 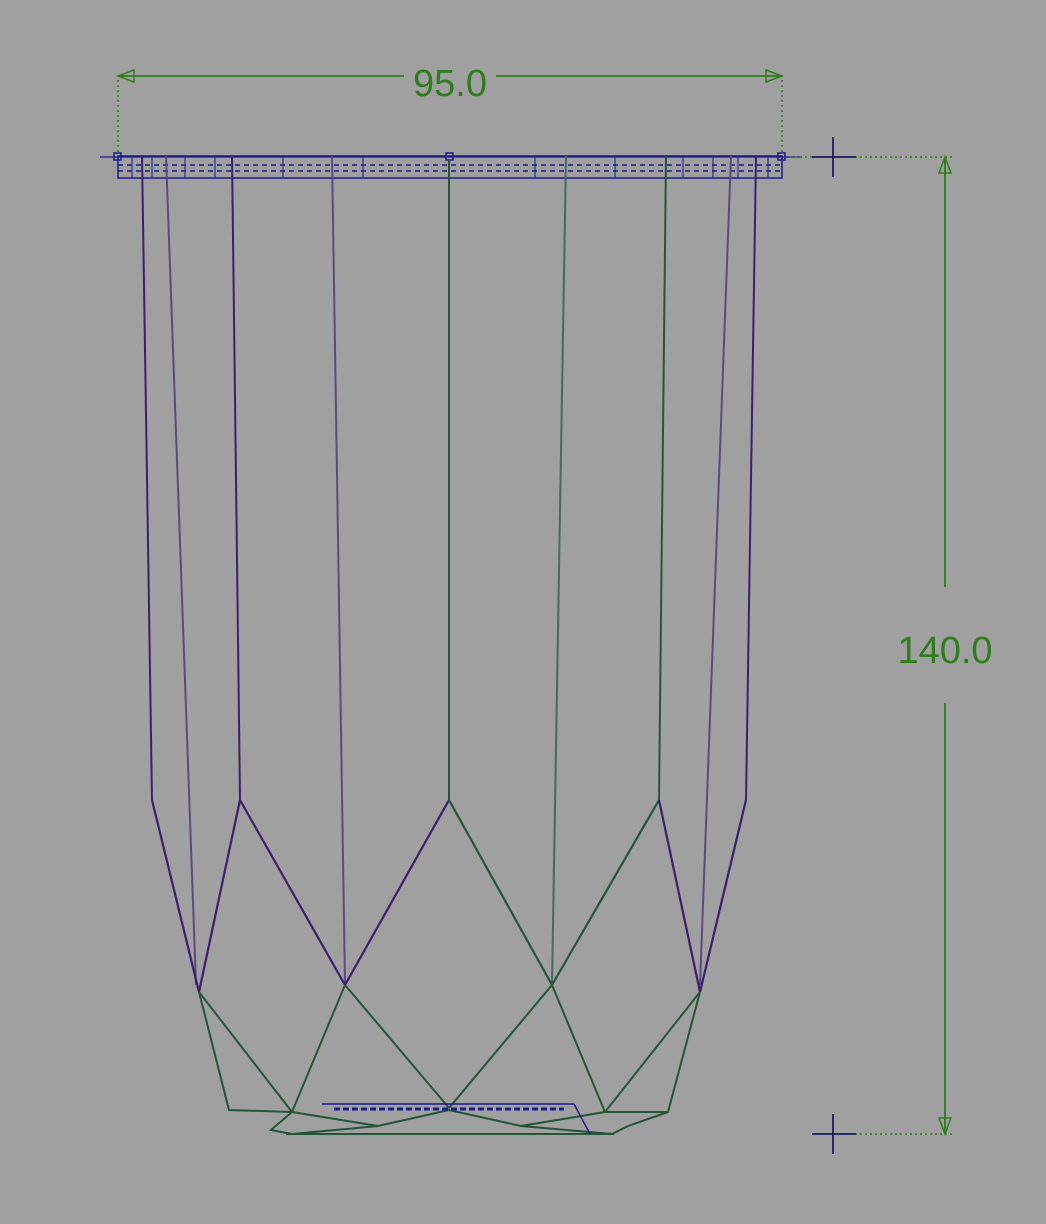 What do you see at coordinates (449, 896) in the screenshot?
I see `upper-facets` at bounding box center [449, 896].